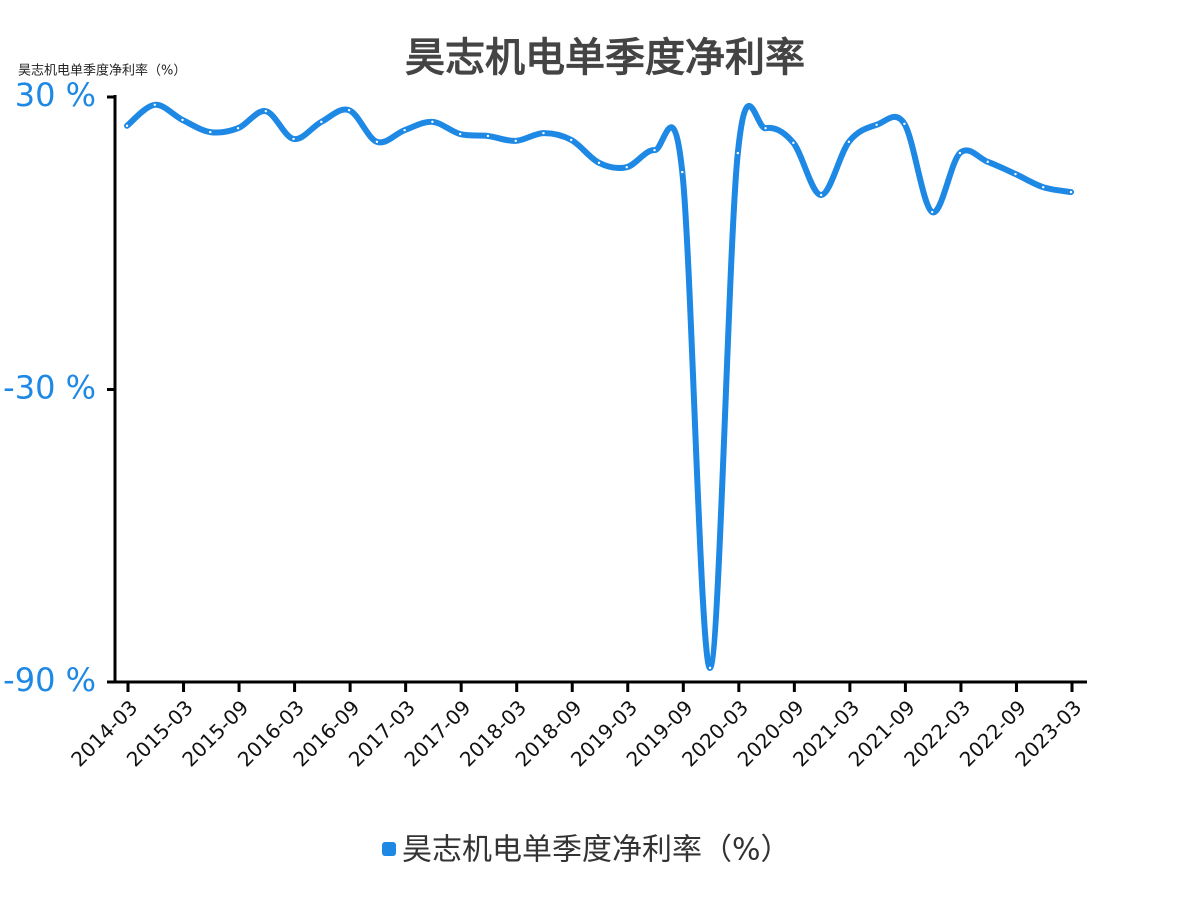 This screenshot has width=1200, height=900. I want to click on y-tick-label: -90 %, so click(49, 680).